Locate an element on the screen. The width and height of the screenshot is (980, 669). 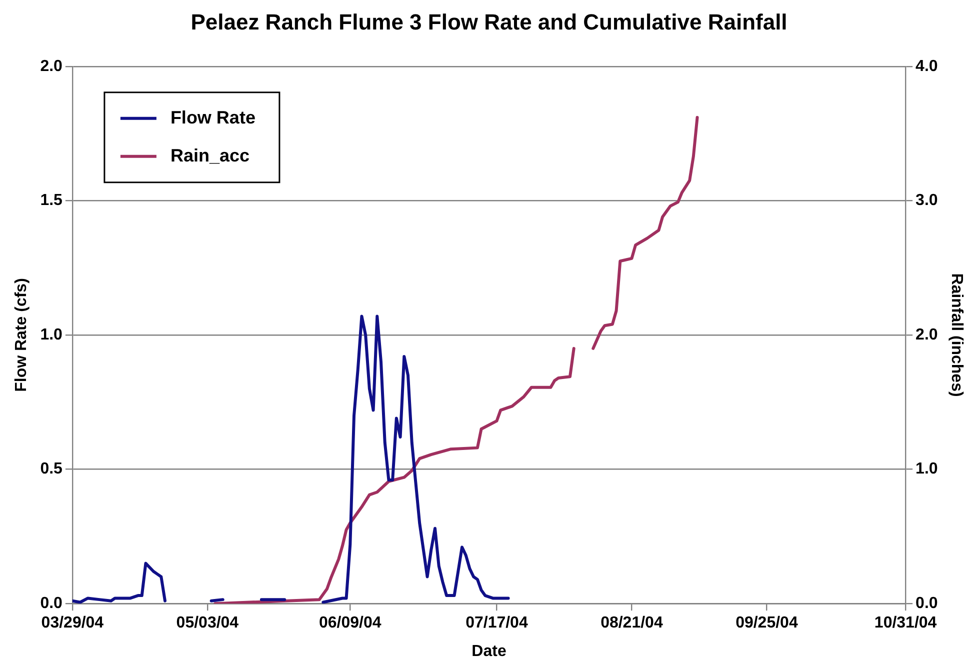
y2-tick-label: 3.0 is located at coordinates (927, 201).